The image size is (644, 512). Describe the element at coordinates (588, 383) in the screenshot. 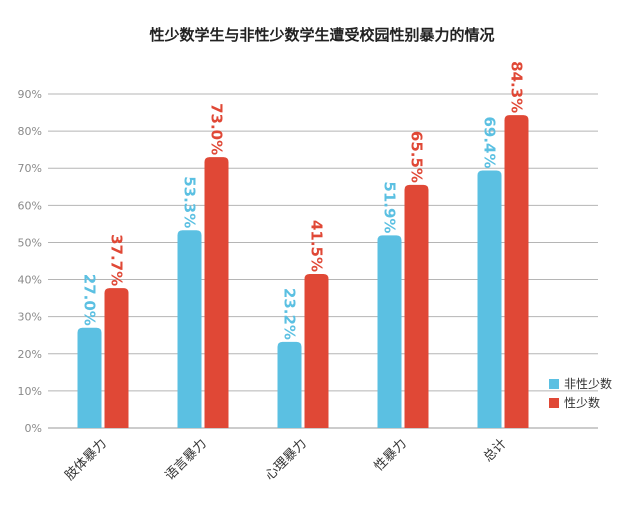

I see `legend-label: 非性少数` at that location.